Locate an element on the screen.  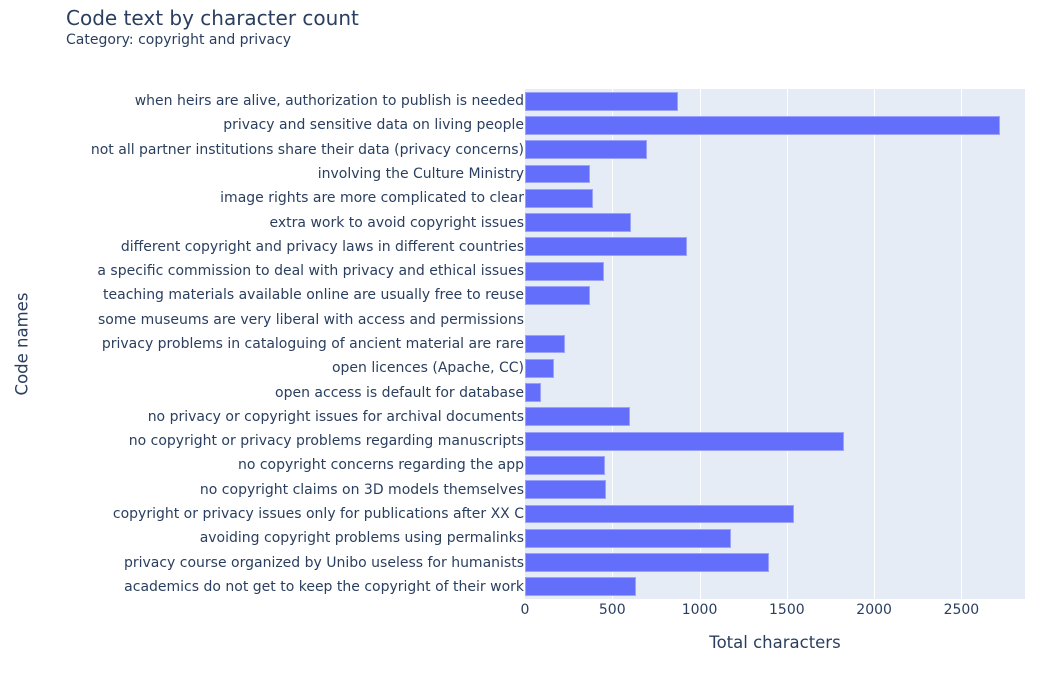
x-axis-title: Total characters is located at coordinates (775, 642).